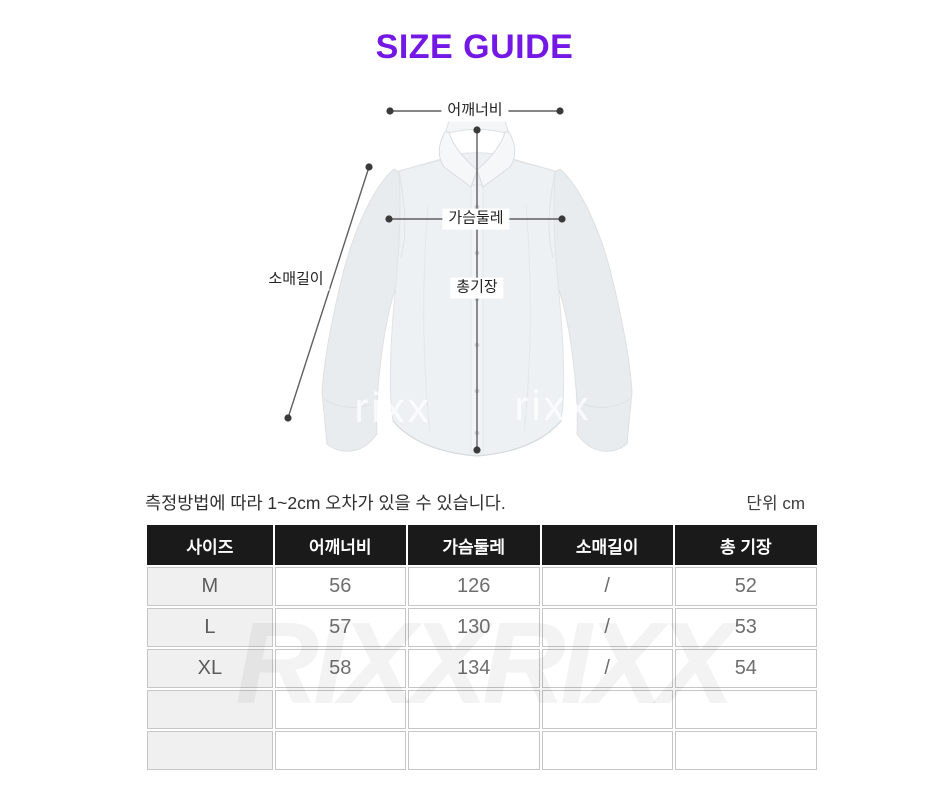 The width and height of the screenshot is (949, 805). What do you see at coordinates (477, 288) in the screenshot?
I see `total-length-label: 총기장` at bounding box center [477, 288].